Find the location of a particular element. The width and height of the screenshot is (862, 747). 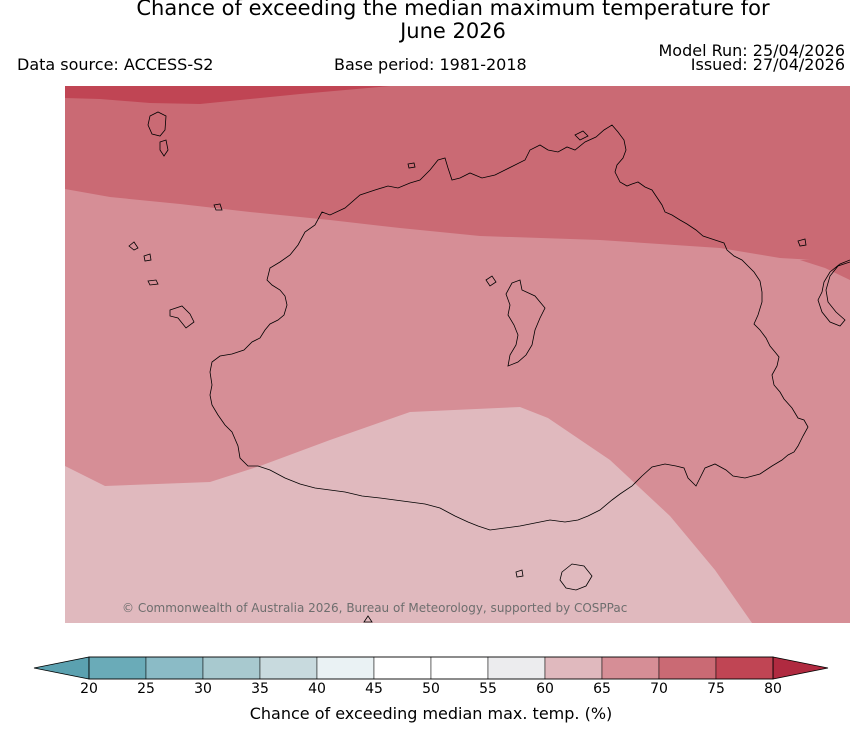

colorbar-tick-label: 35 is located at coordinates (260, 689).